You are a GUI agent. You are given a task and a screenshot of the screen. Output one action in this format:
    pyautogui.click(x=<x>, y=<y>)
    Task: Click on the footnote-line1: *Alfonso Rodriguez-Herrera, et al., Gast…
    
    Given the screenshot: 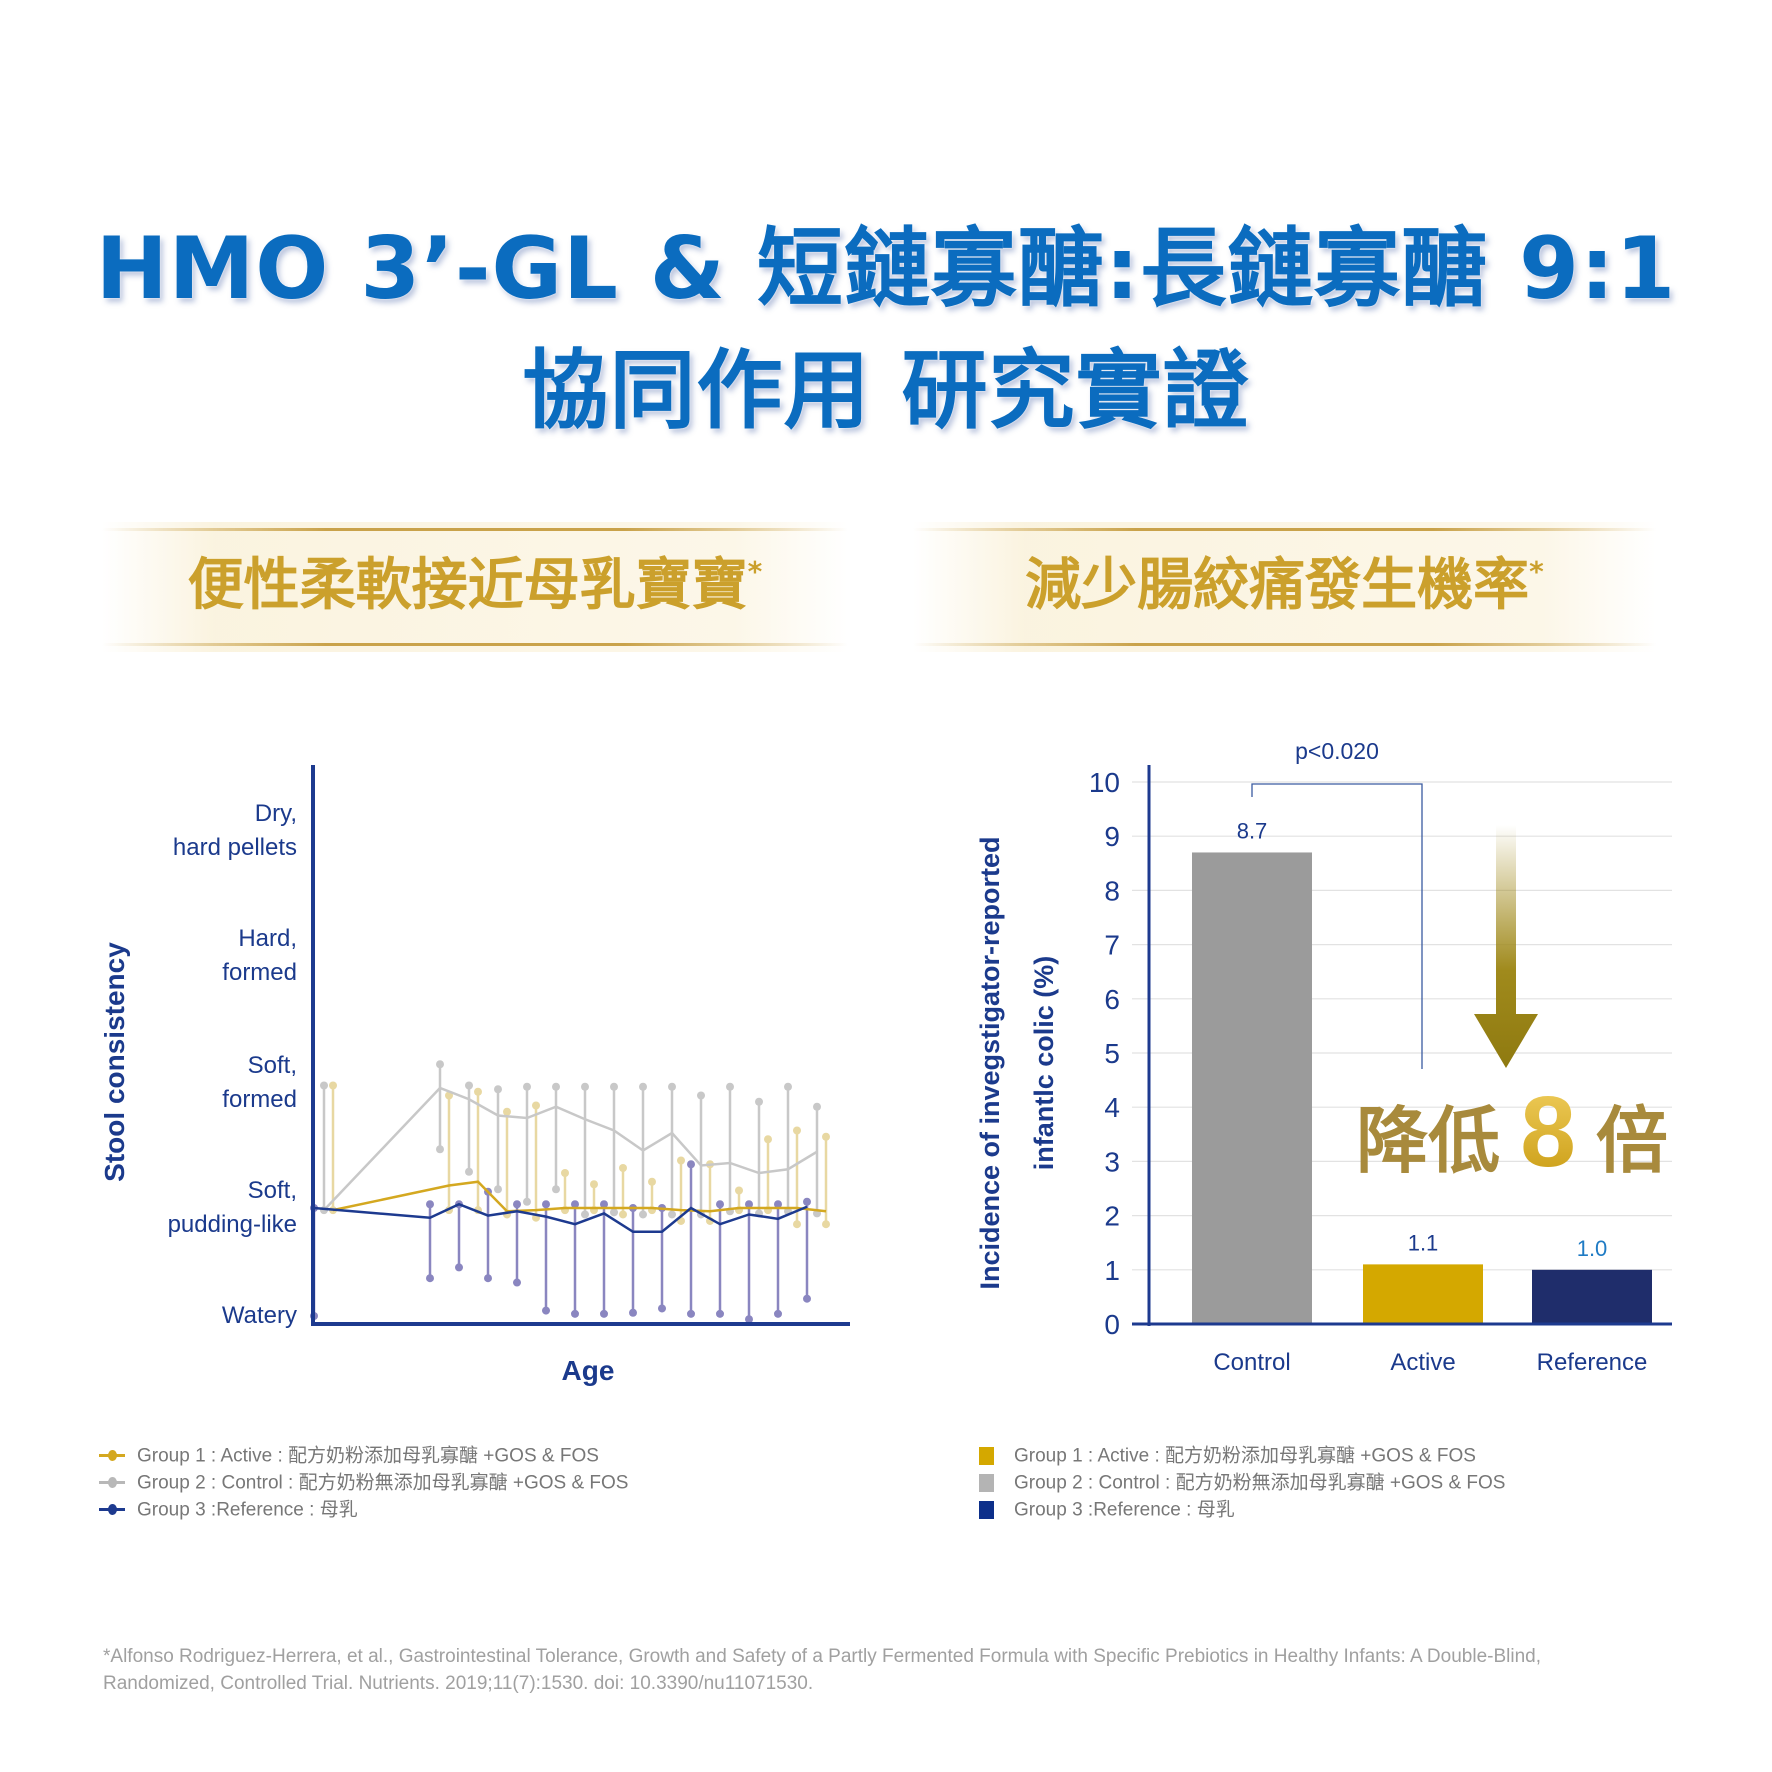 What is the action you would take?
    pyautogui.click(x=822, y=1656)
    